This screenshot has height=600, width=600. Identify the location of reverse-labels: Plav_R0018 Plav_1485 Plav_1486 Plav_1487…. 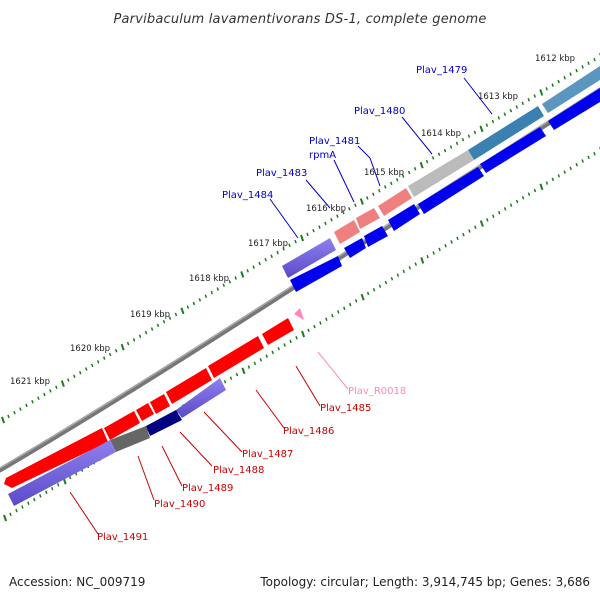
(251, 464).